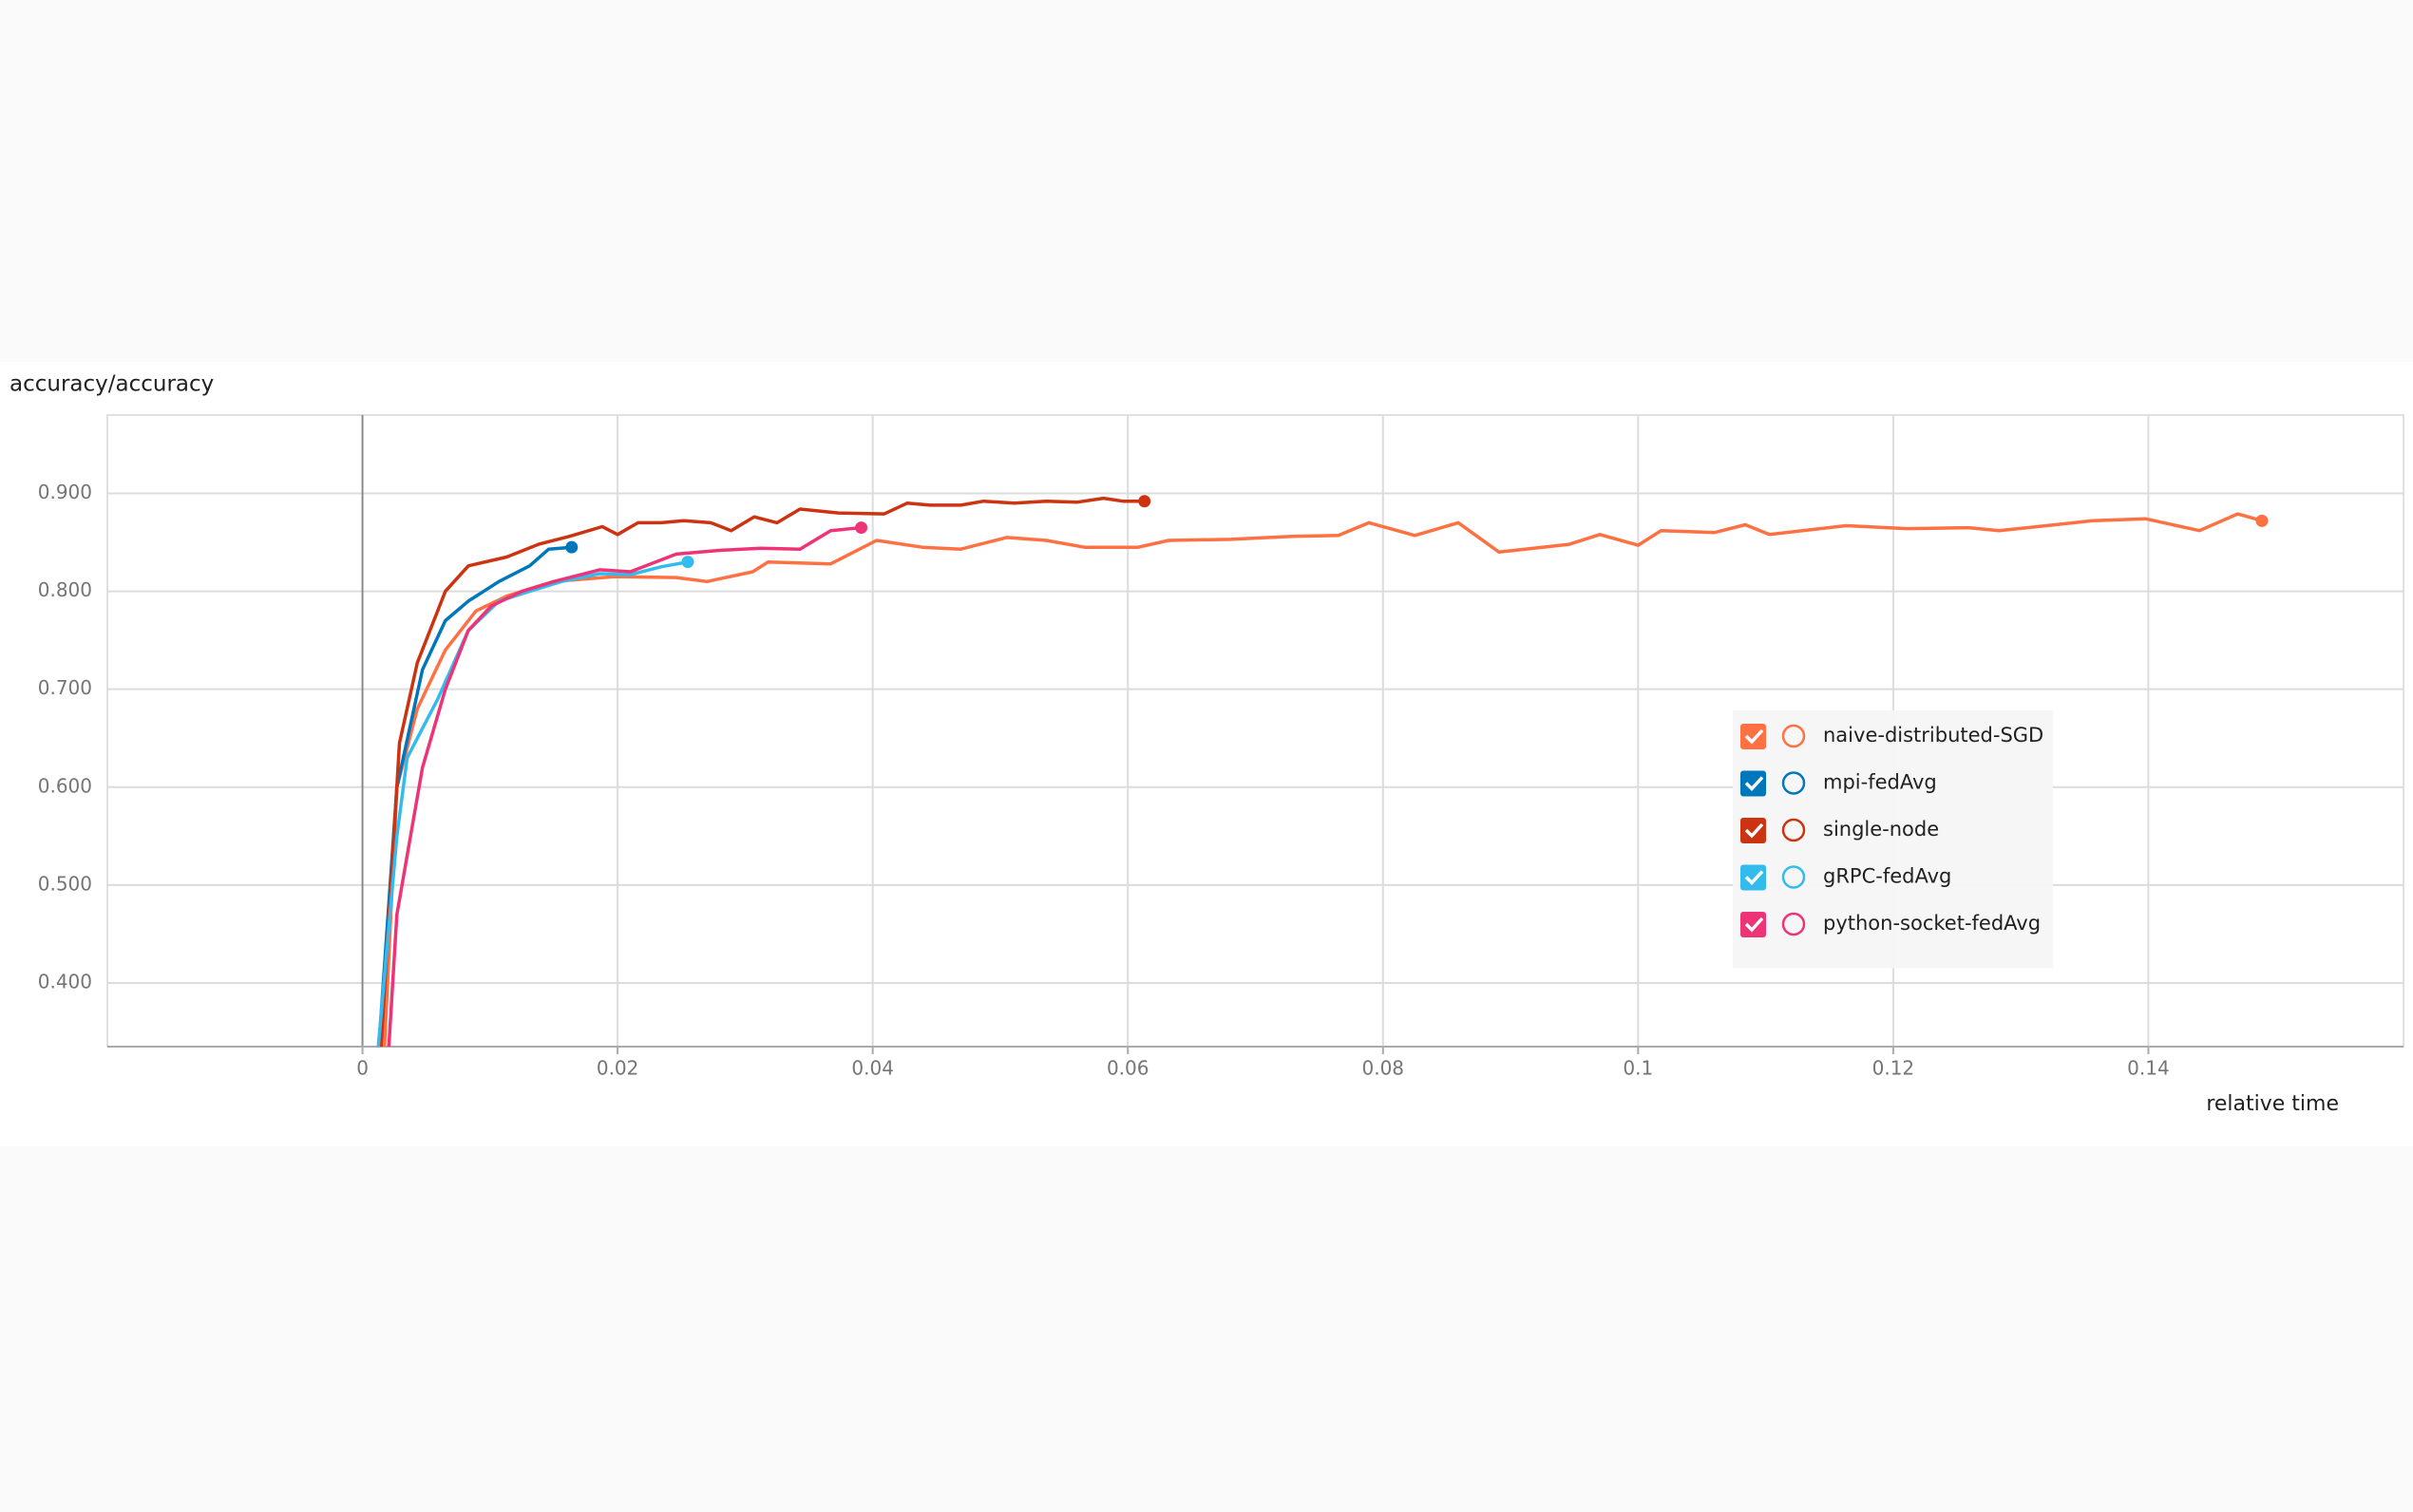  What do you see at coordinates (65, 786) in the screenshot?
I see `y-tick-label: 0.600` at bounding box center [65, 786].